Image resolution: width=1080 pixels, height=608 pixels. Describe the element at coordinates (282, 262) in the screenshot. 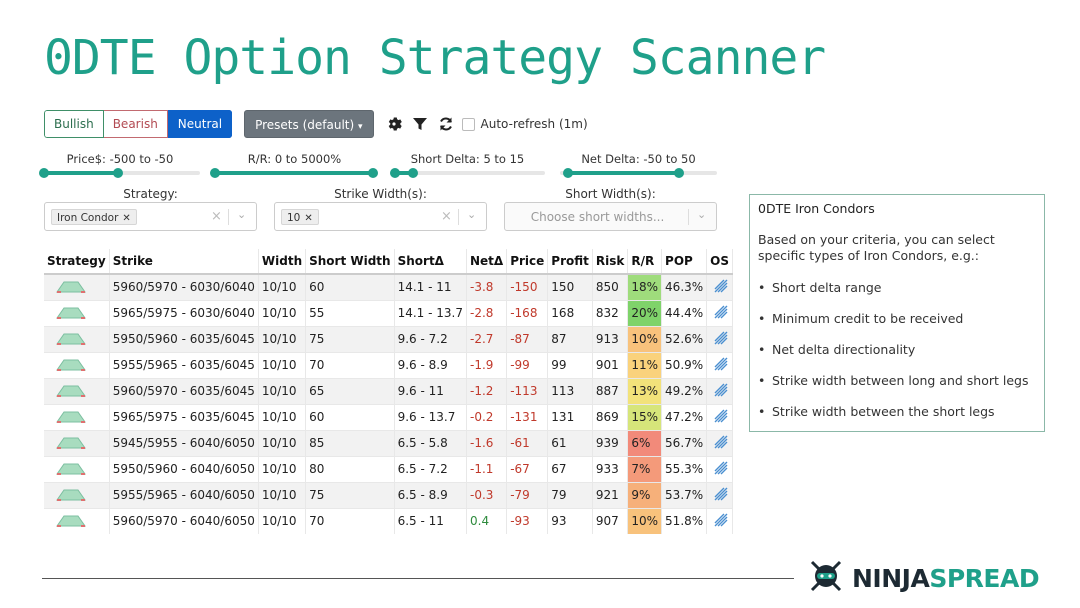

I see `column-header: Width` at that location.